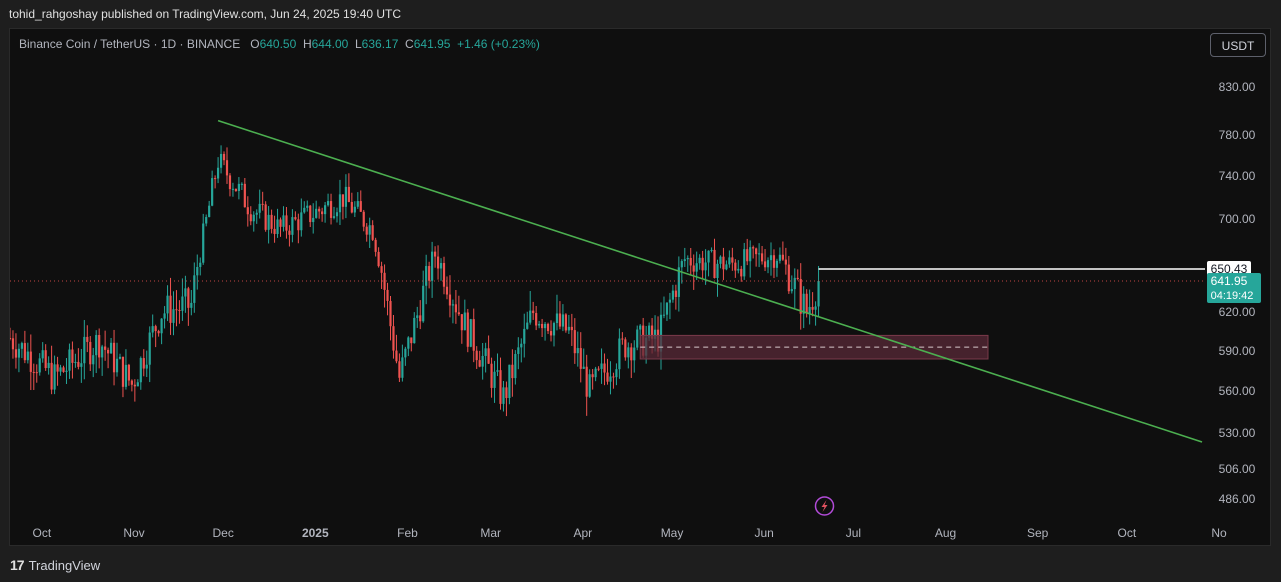 The image size is (1281, 582). I want to click on legend-low-label: L, so click(358, 44).